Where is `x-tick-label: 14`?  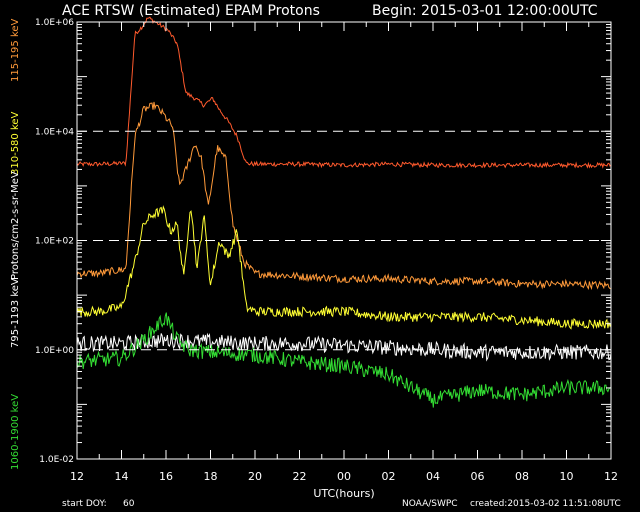 x-tick-label: 14 is located at coordinates (122, 476).